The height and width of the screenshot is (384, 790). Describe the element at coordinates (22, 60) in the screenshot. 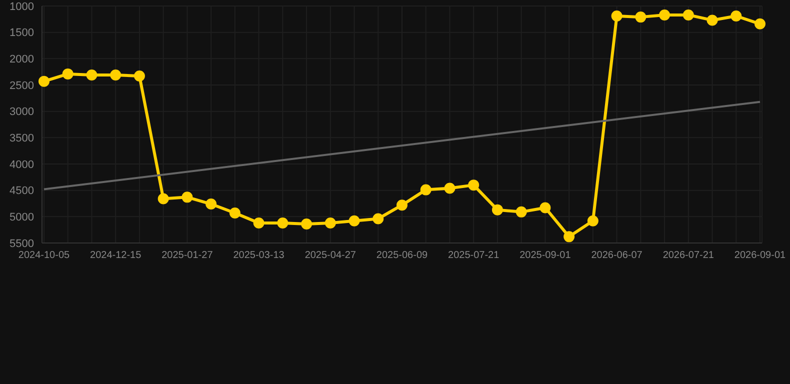

I see `y-tick-label: 2000` at that location.